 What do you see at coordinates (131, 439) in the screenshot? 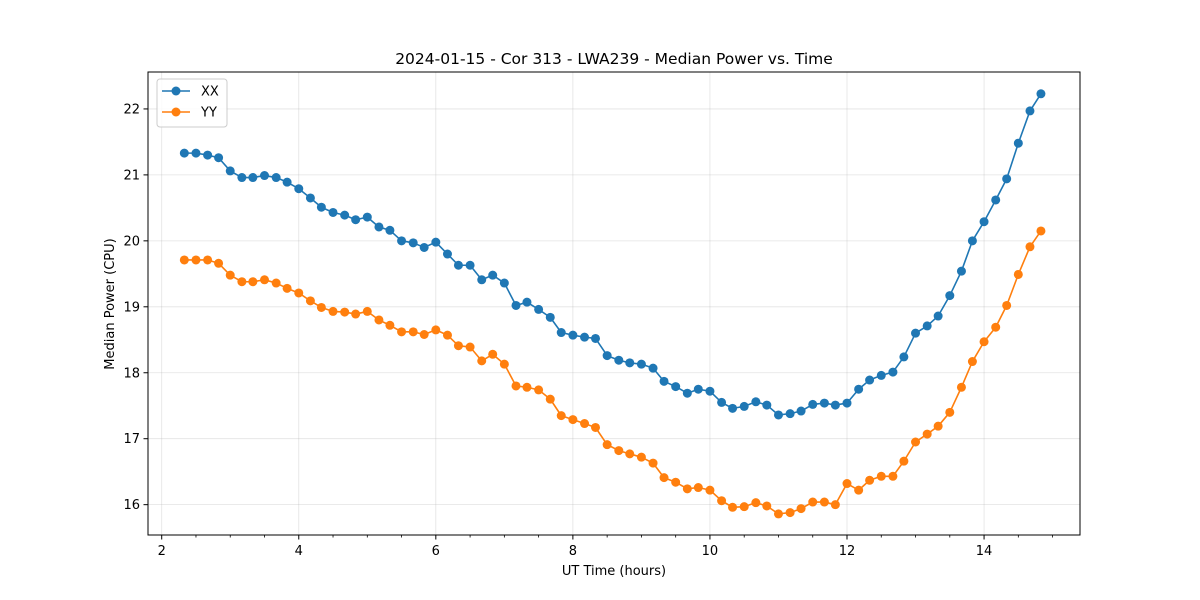
I see `y-tick-label: 17` at bounding box center [131, 439].